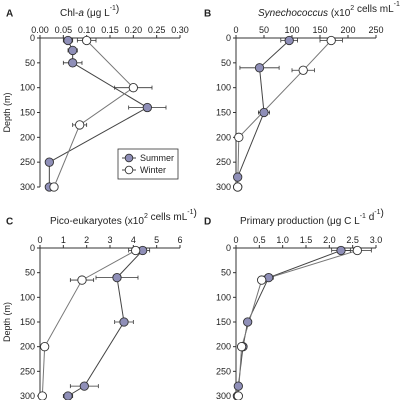 The height and width of the screenshot is (400, 400). What do you see at coordinates (9, 13) in the screenshot?
I see `panel-letter: A` at bounding box center [9, 13].